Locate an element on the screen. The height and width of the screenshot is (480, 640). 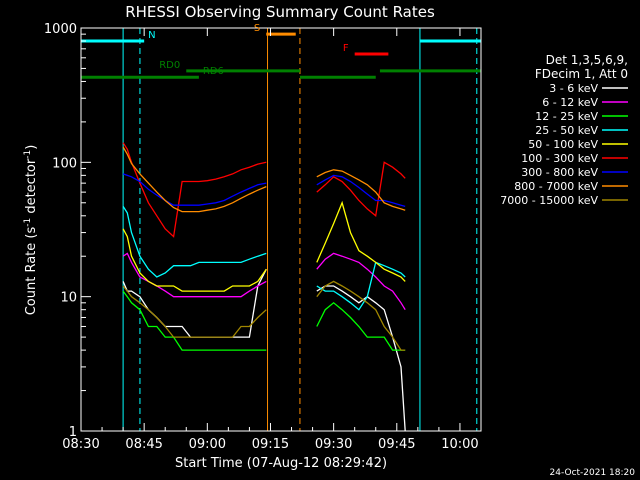
flag-bars is located at coordinates (281, 55).